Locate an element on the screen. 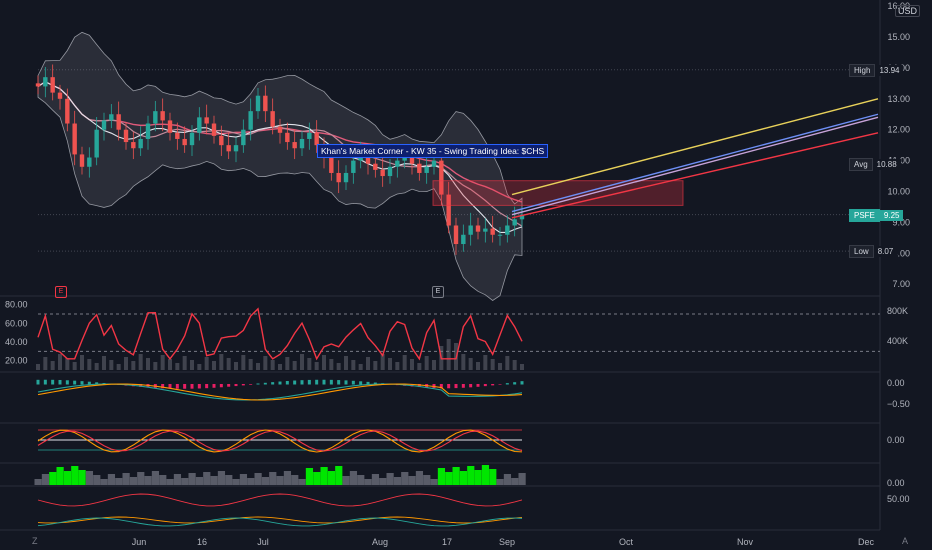 The height and width of the screenshot is (550, 932). avg-label-key: Avg is located at coordinates (861, 165).